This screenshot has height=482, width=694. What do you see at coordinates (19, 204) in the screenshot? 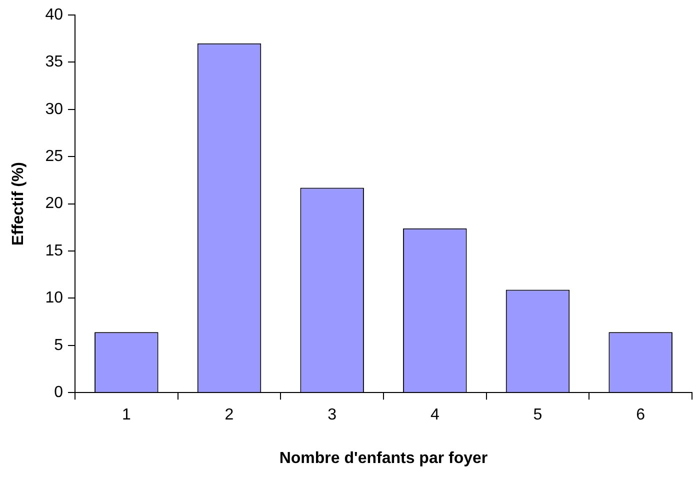
I see `y-axis-title: Effectif (%)` at bounding box center [19, 204].